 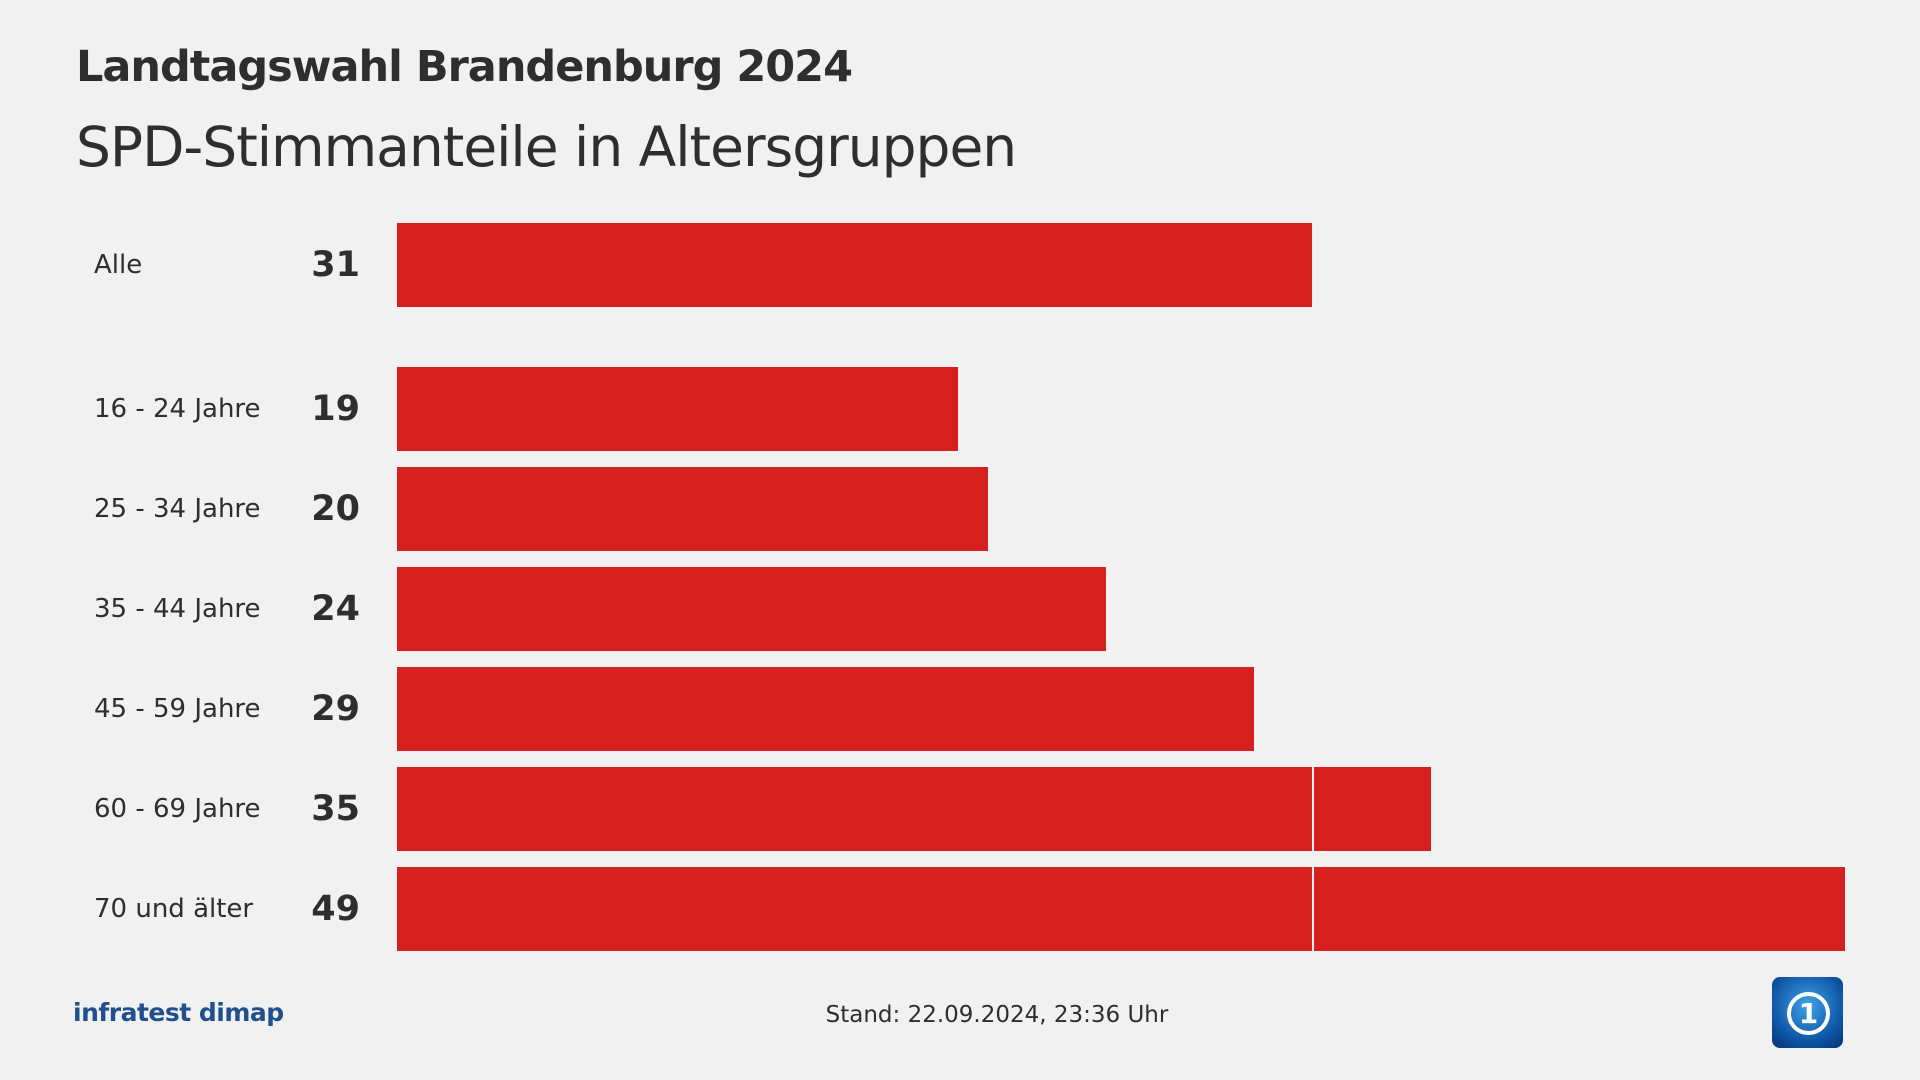 I want to click on category-label: 35 - 44 Jahre, so click(x=177, y=609).